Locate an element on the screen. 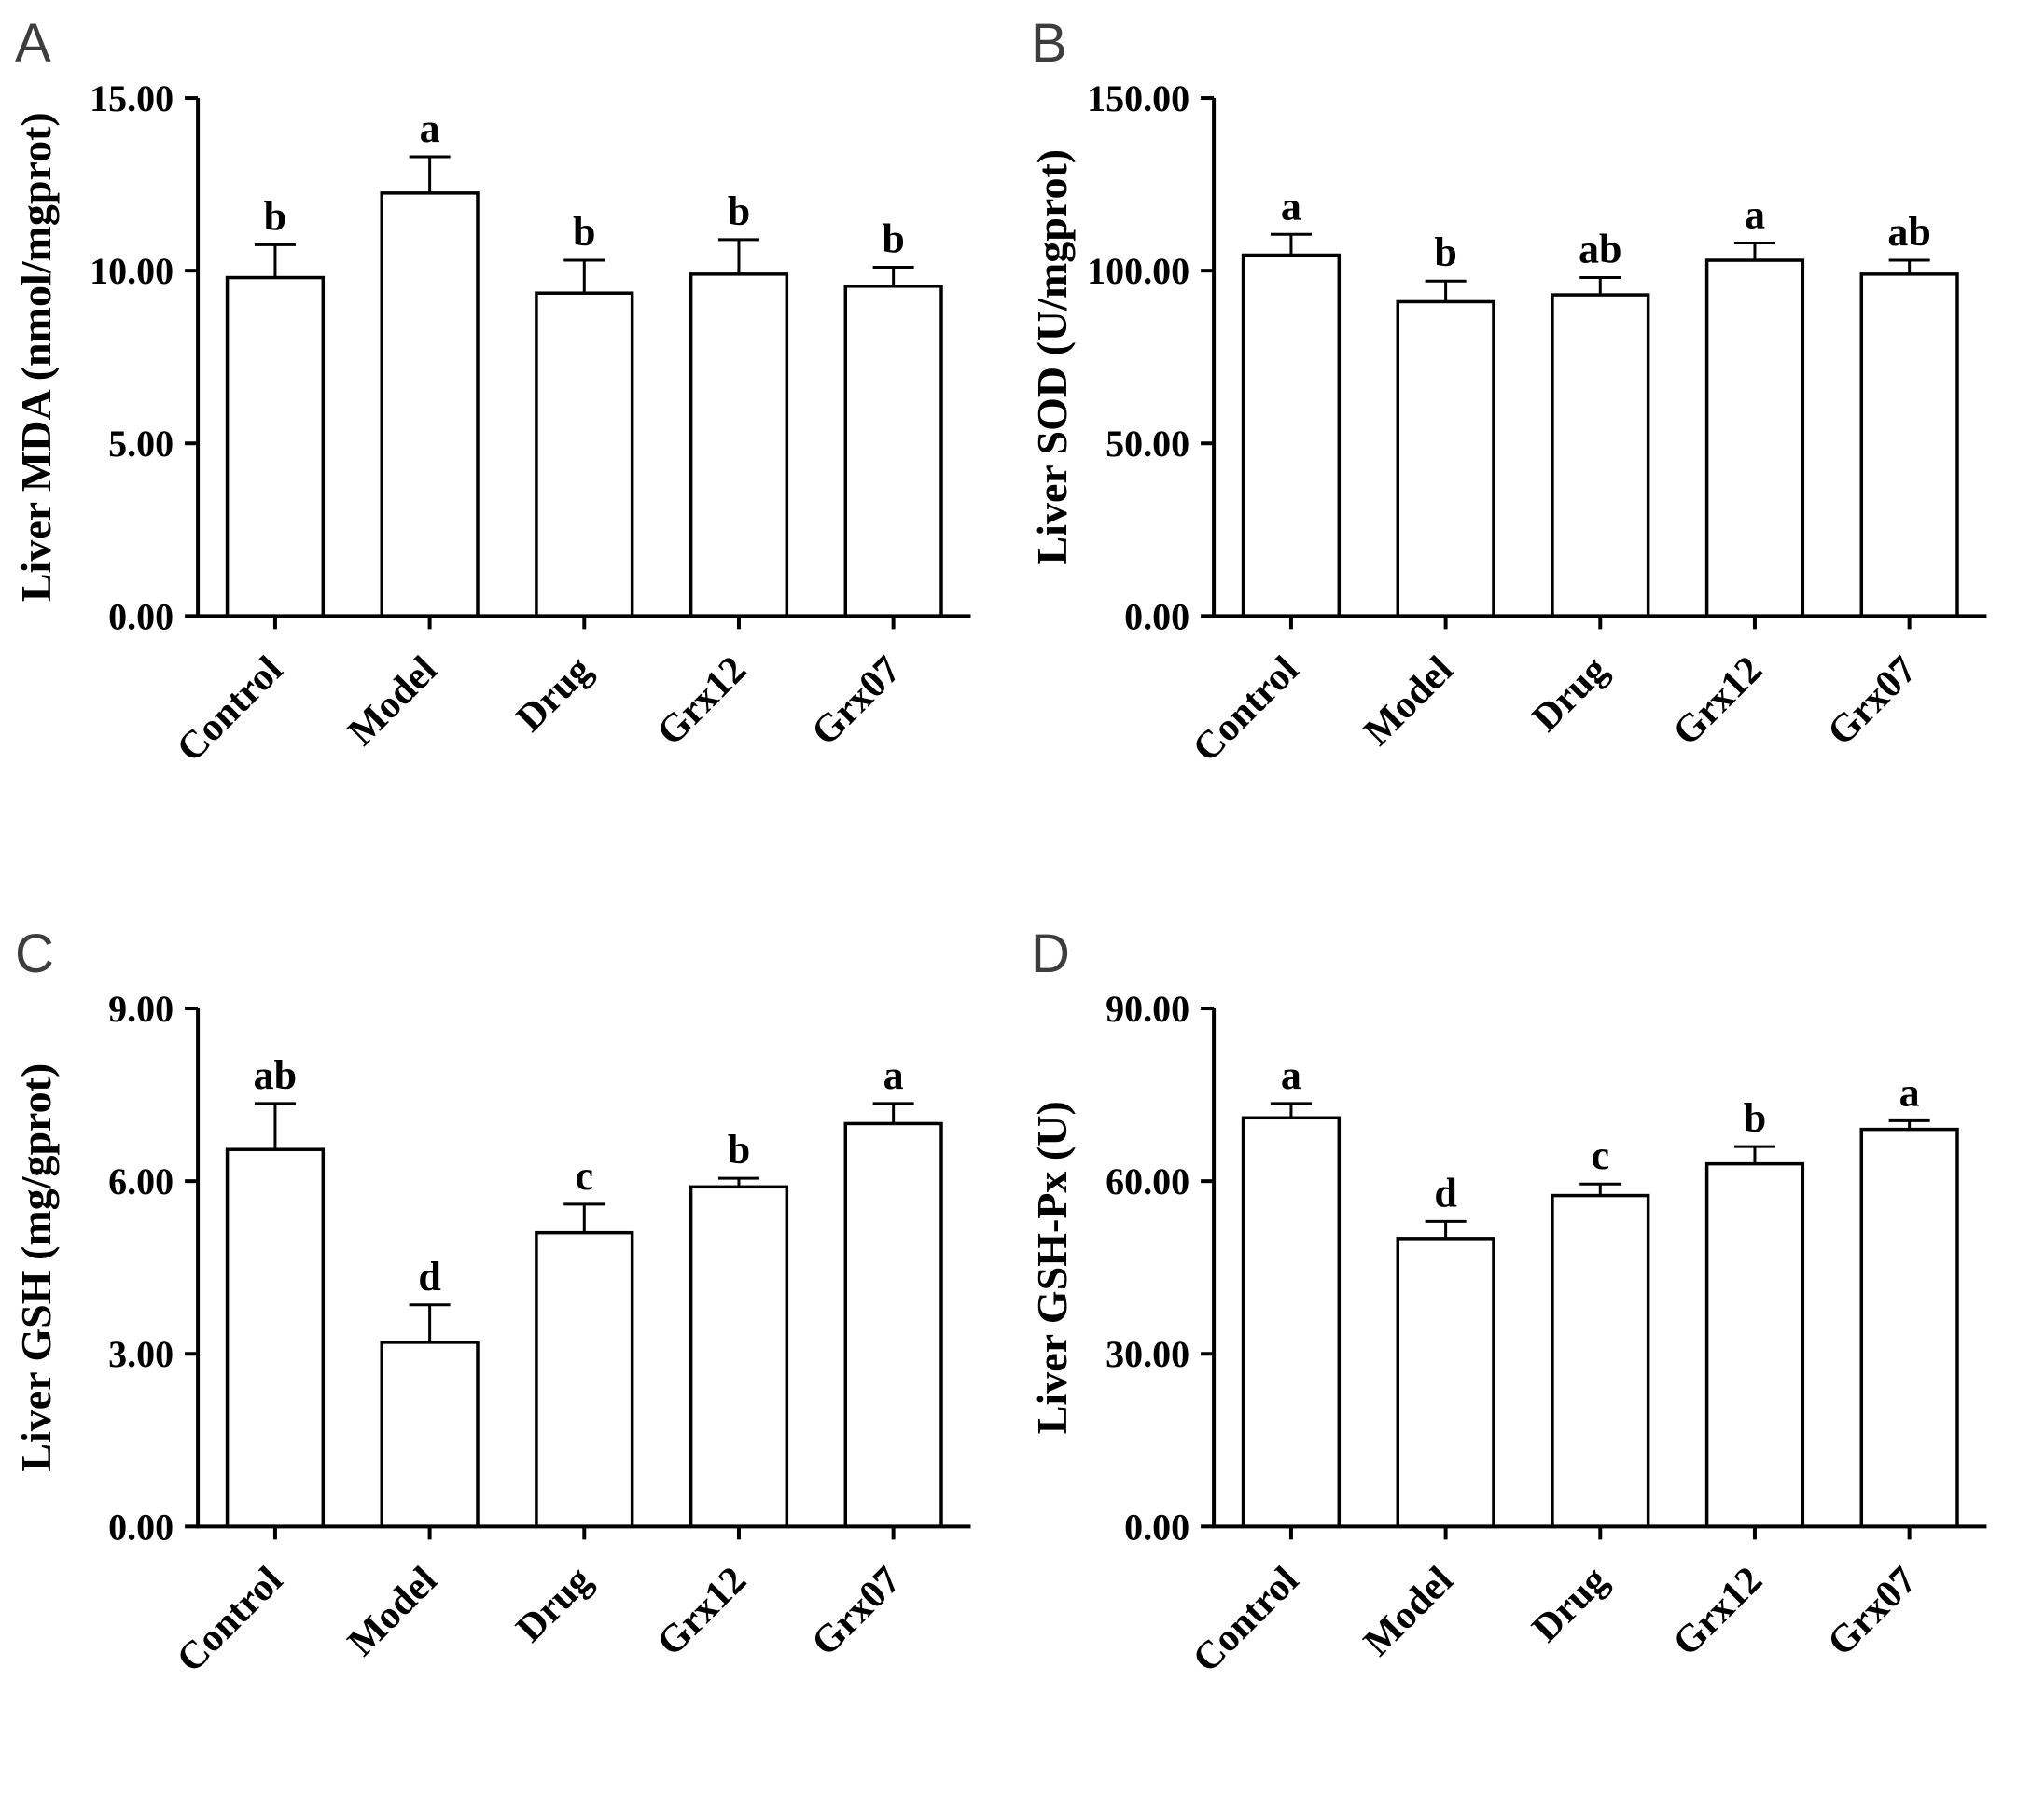 The width and height of the screenshot is (2031, 1820). y-tick-label: 9.00 is located at coordinates (141, 1009).